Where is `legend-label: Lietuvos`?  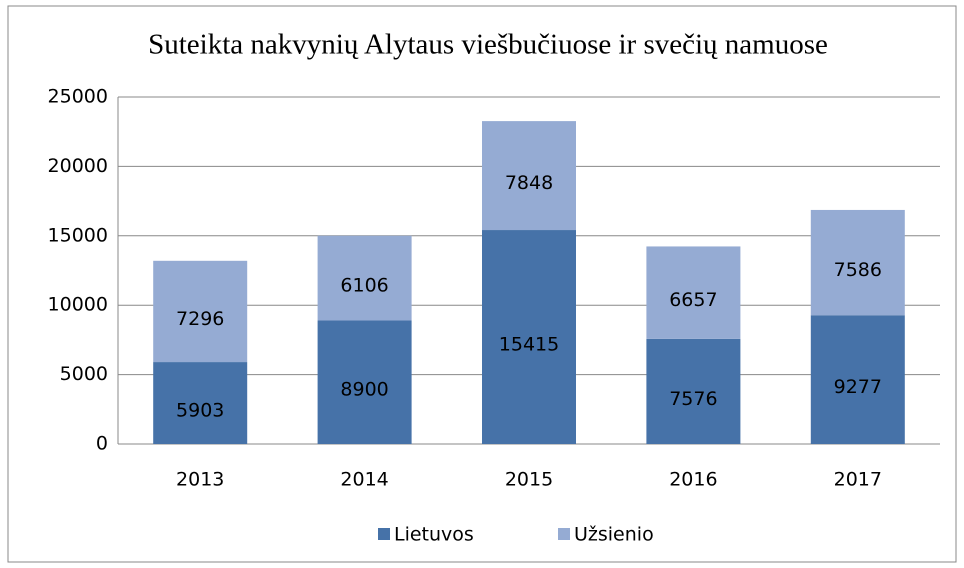
legend-label: Lietuvos is located at coordinates (434, 535).